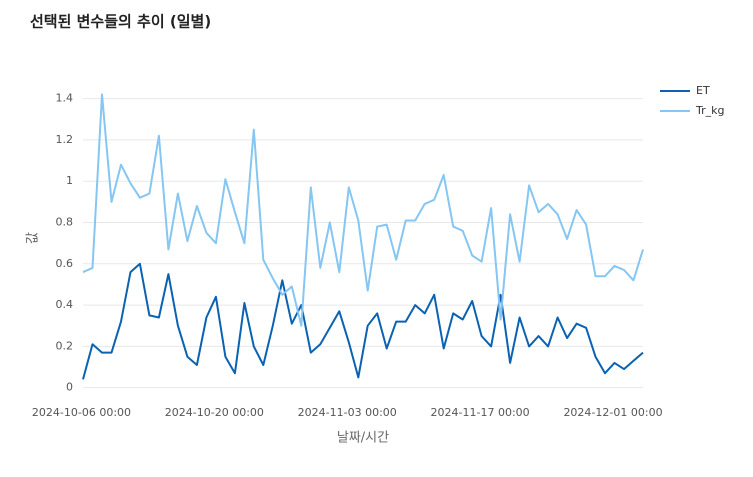 Image resolution: width=753 pixels, height=477 pixels. Describe the element at coordinates (65, 304) in the screenshot. I see `y-tick-label: 0.4` at that location.